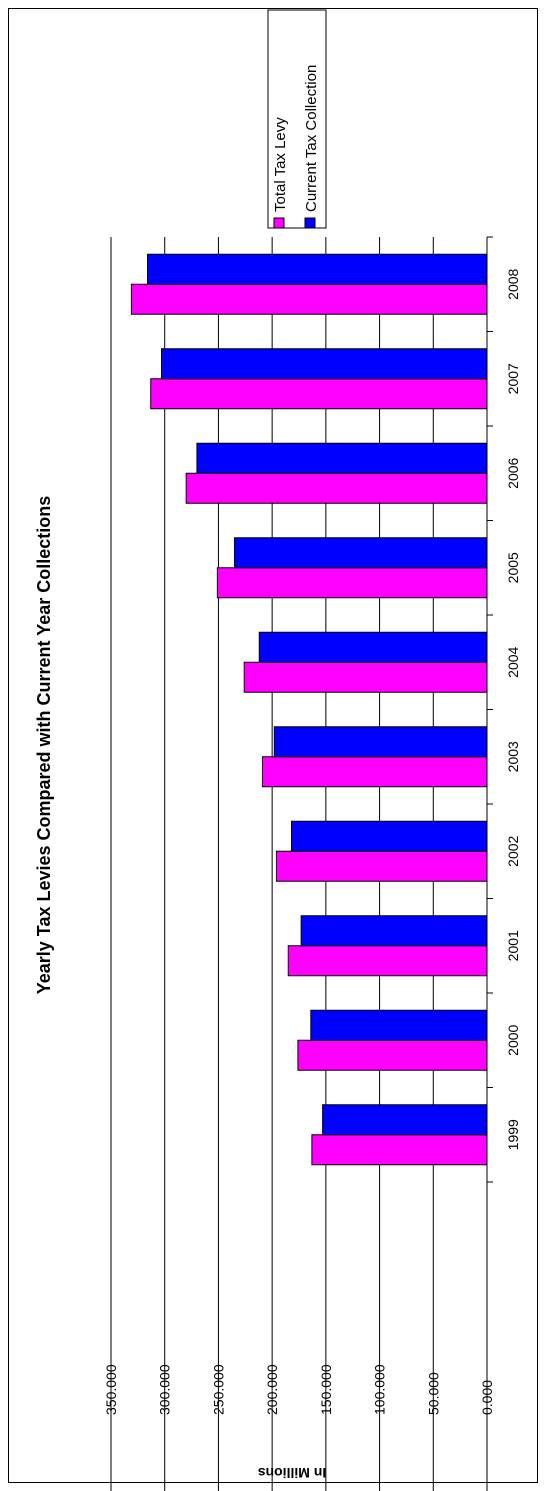  Describe the element at coordinates (165, 1389) in the screenshot. I see `y-tick-label: 300.000` at that location.